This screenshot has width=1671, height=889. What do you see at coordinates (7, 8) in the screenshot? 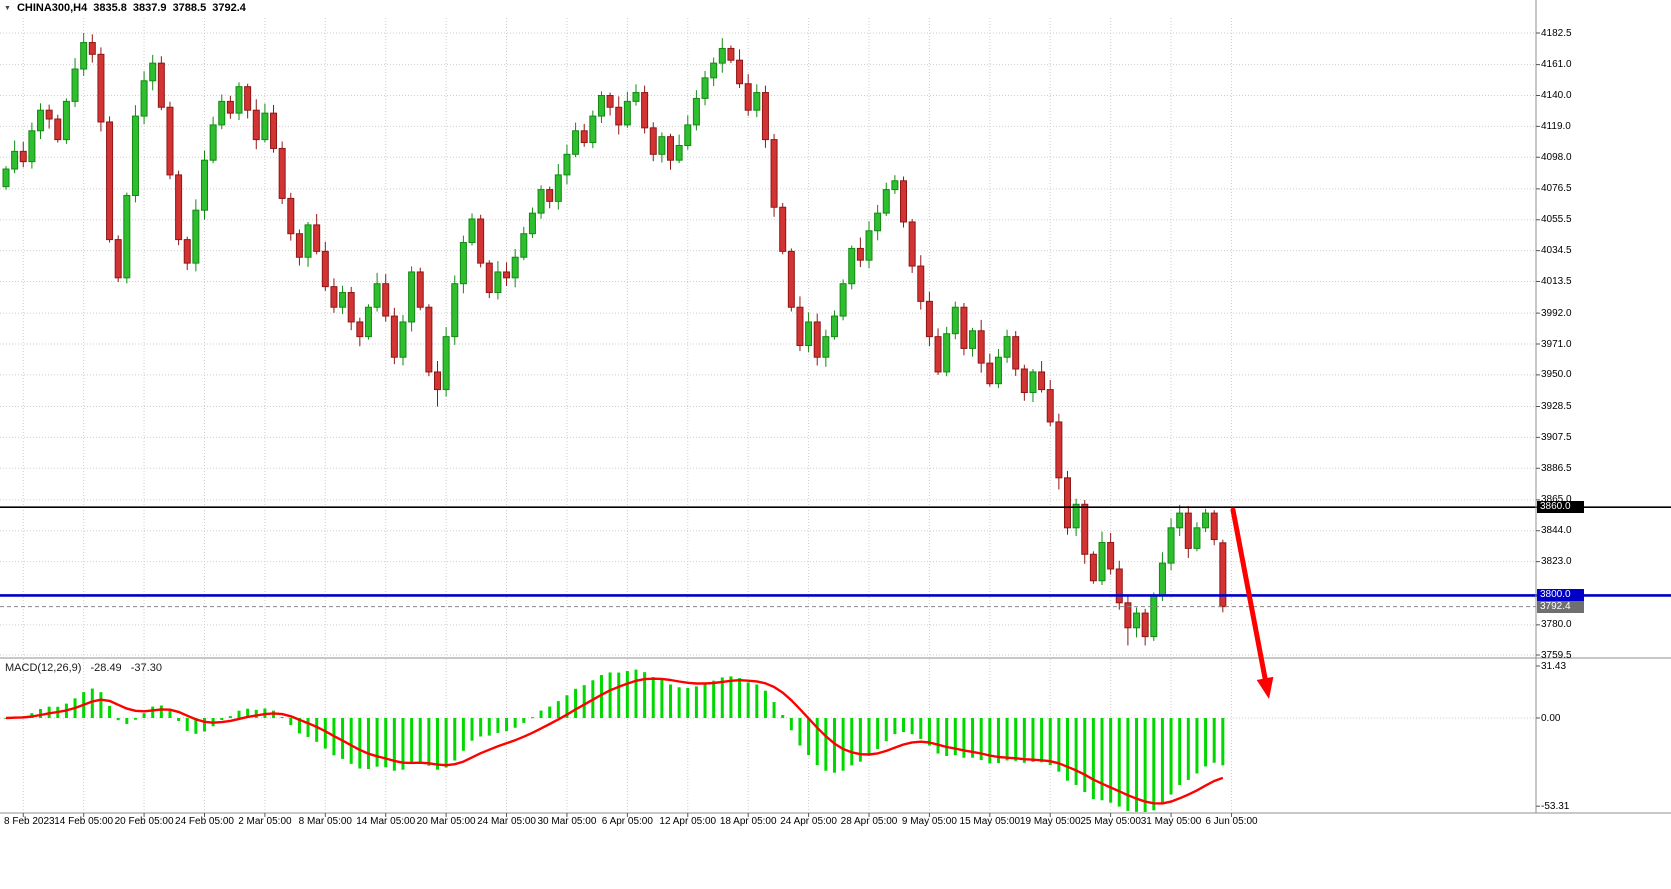
I see `symbol-dropdown-icon: ▼` at bounding box center [7, 8].